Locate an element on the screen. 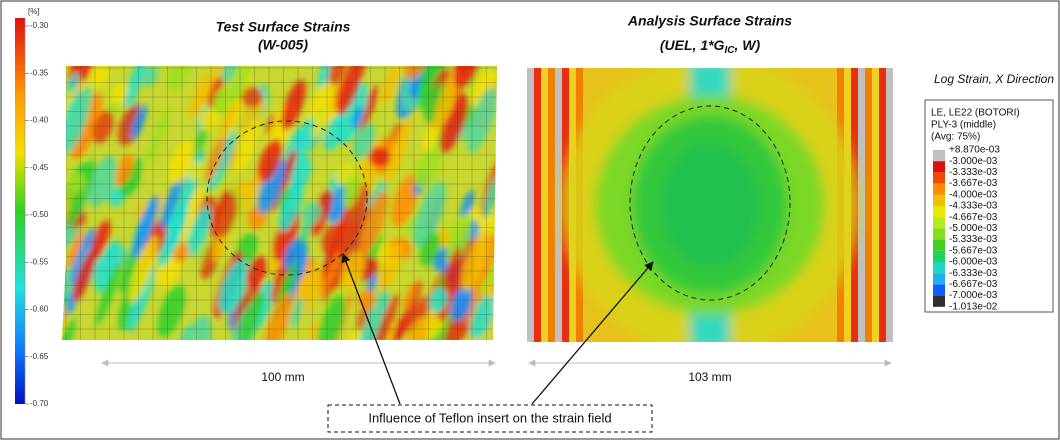 This screenshot has width=1060, height=440. legend-label: -4.333e-03 is located at coordinates (973, 206).